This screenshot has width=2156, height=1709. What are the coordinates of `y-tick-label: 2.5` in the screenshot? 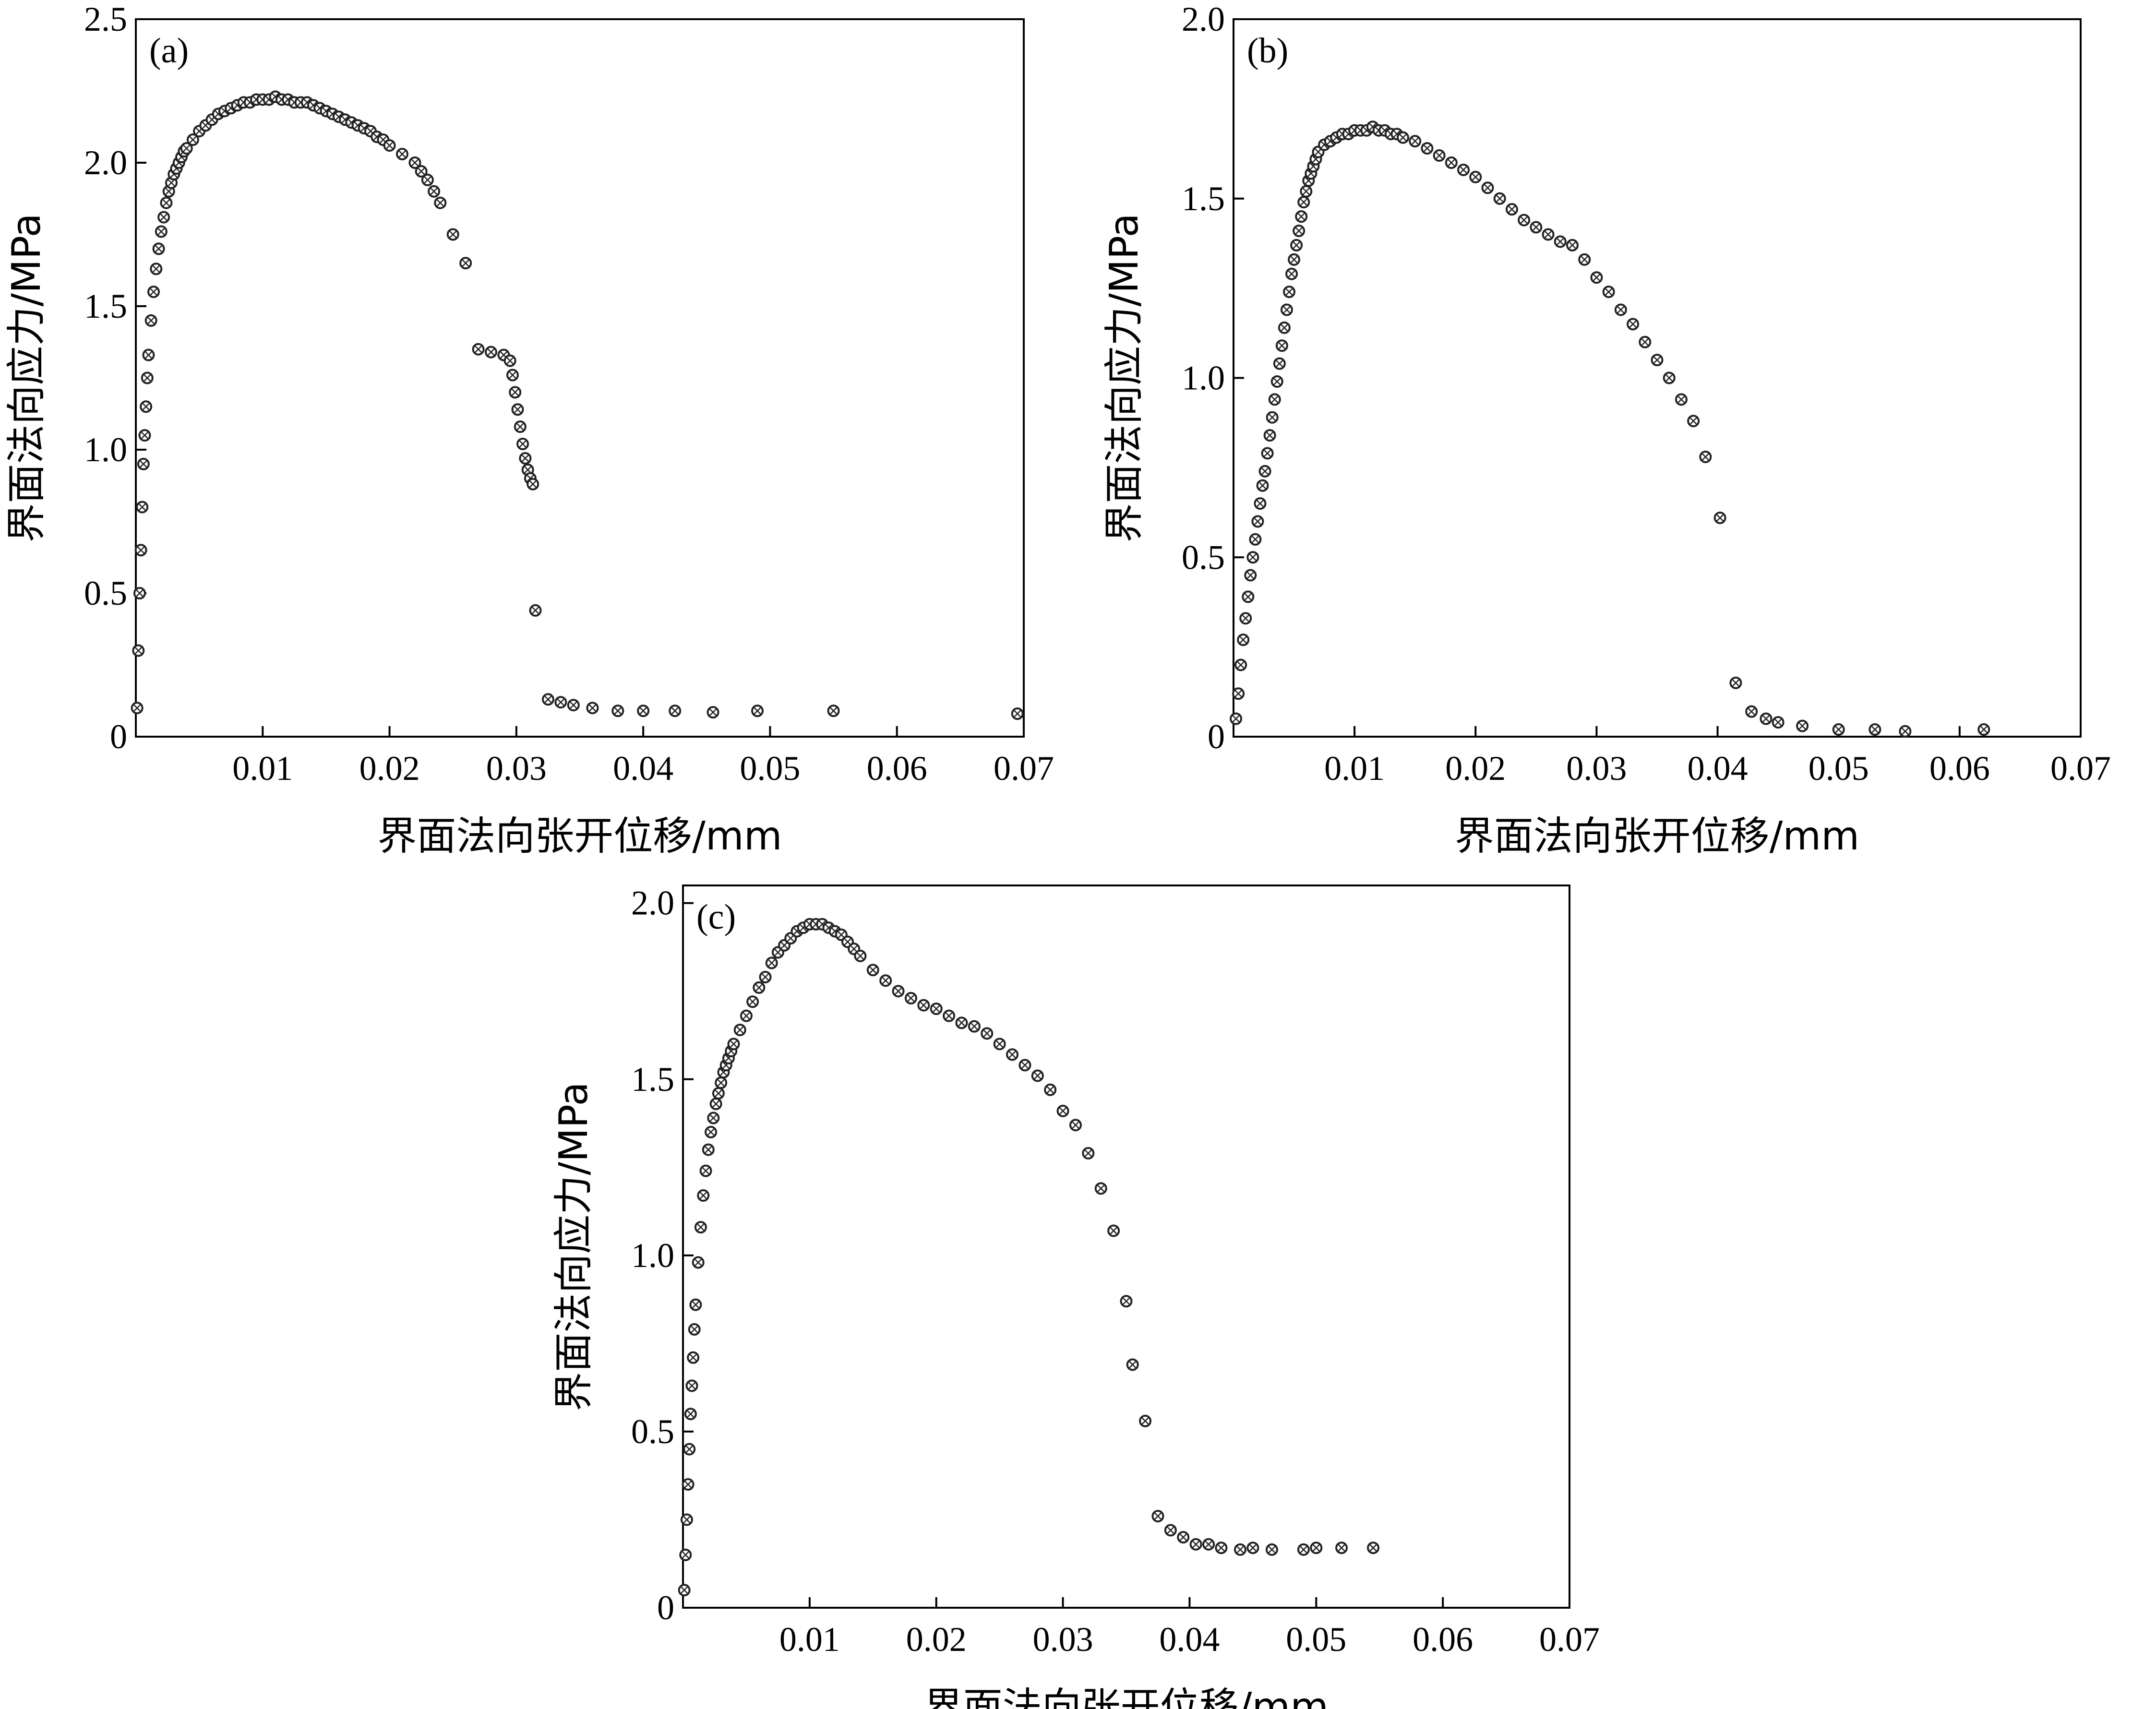 It's located at (105, 19).